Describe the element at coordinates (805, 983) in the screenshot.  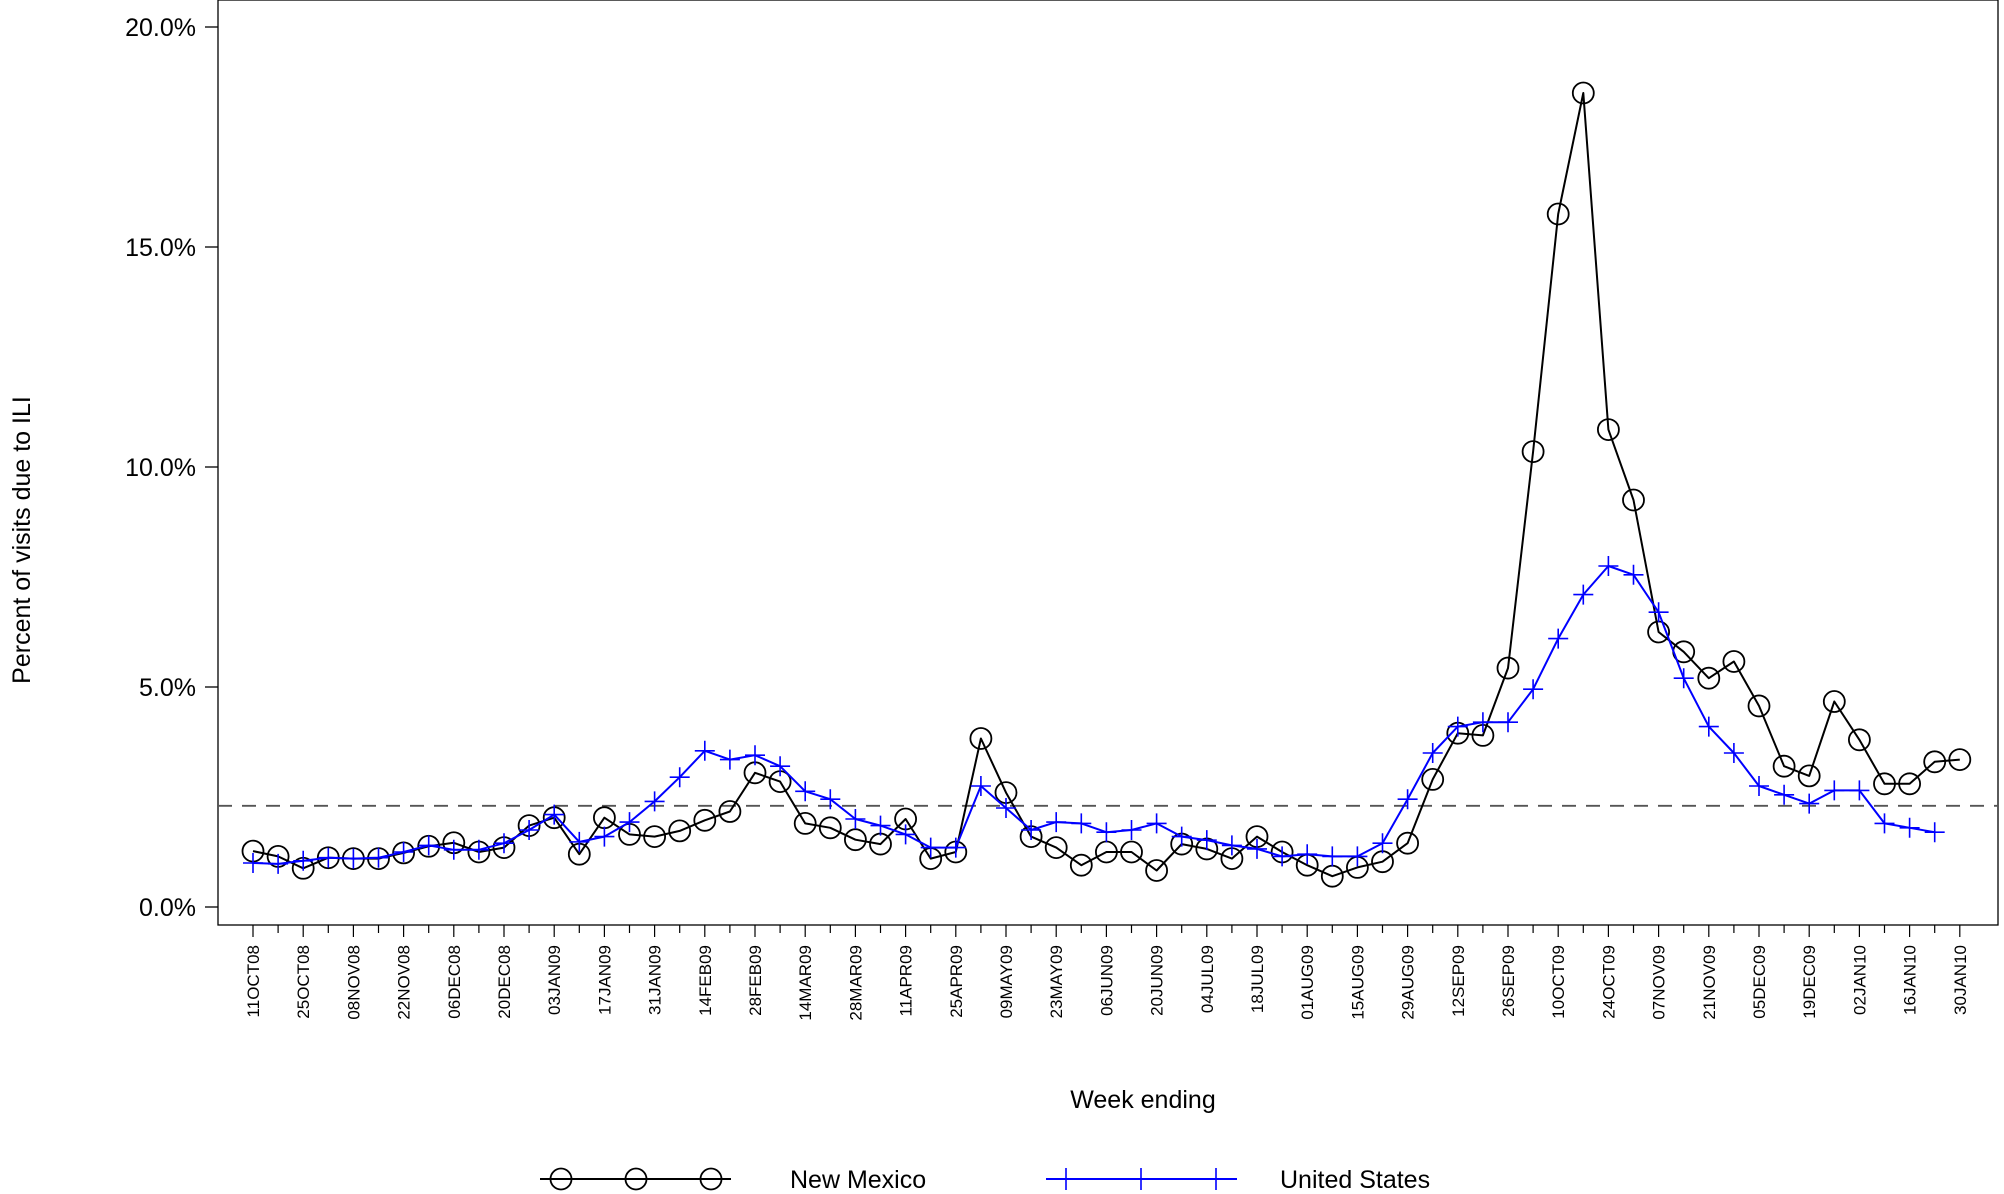
I see `x-tick-label: 14MAR09` at that location.